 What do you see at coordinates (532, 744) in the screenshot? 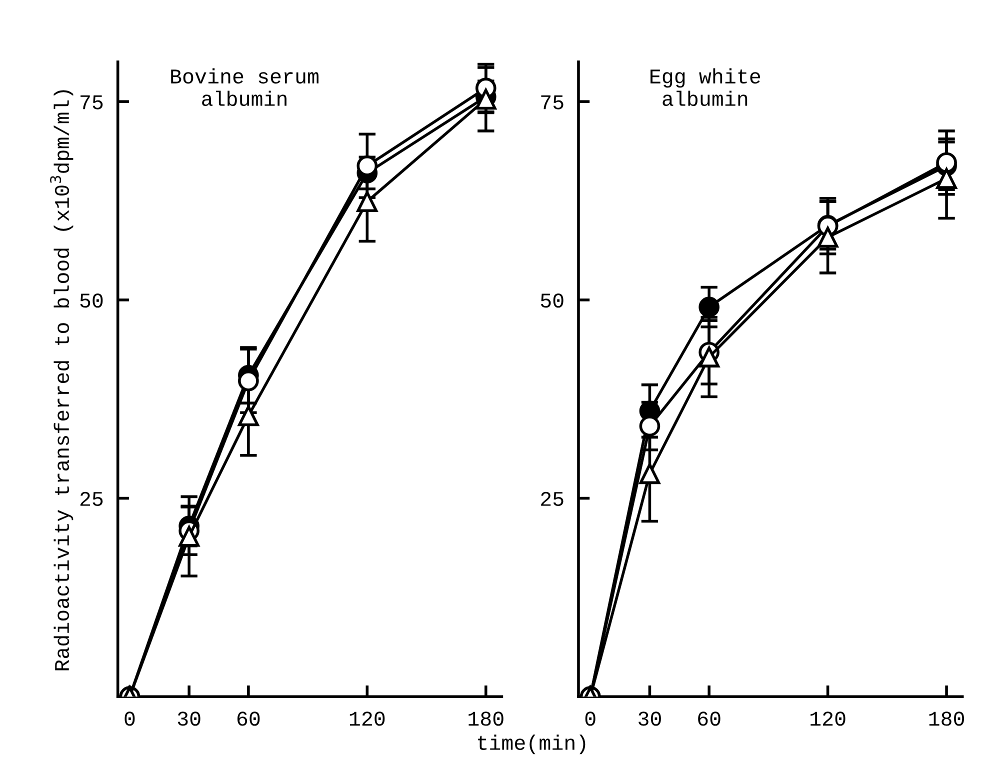
I see `x-axis-title: time(min)` at bounding box center [532, 744].